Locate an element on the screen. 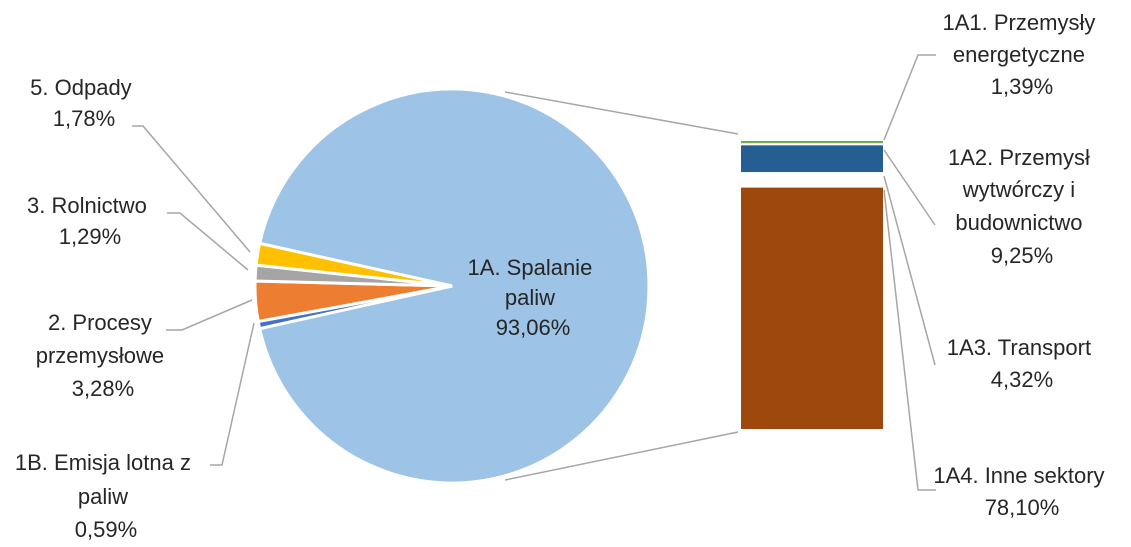 This screenshot has height=547, width=1131. bar-label-1a1-line1: 1A1. Przemysły is located at coordinates (1019, 22).